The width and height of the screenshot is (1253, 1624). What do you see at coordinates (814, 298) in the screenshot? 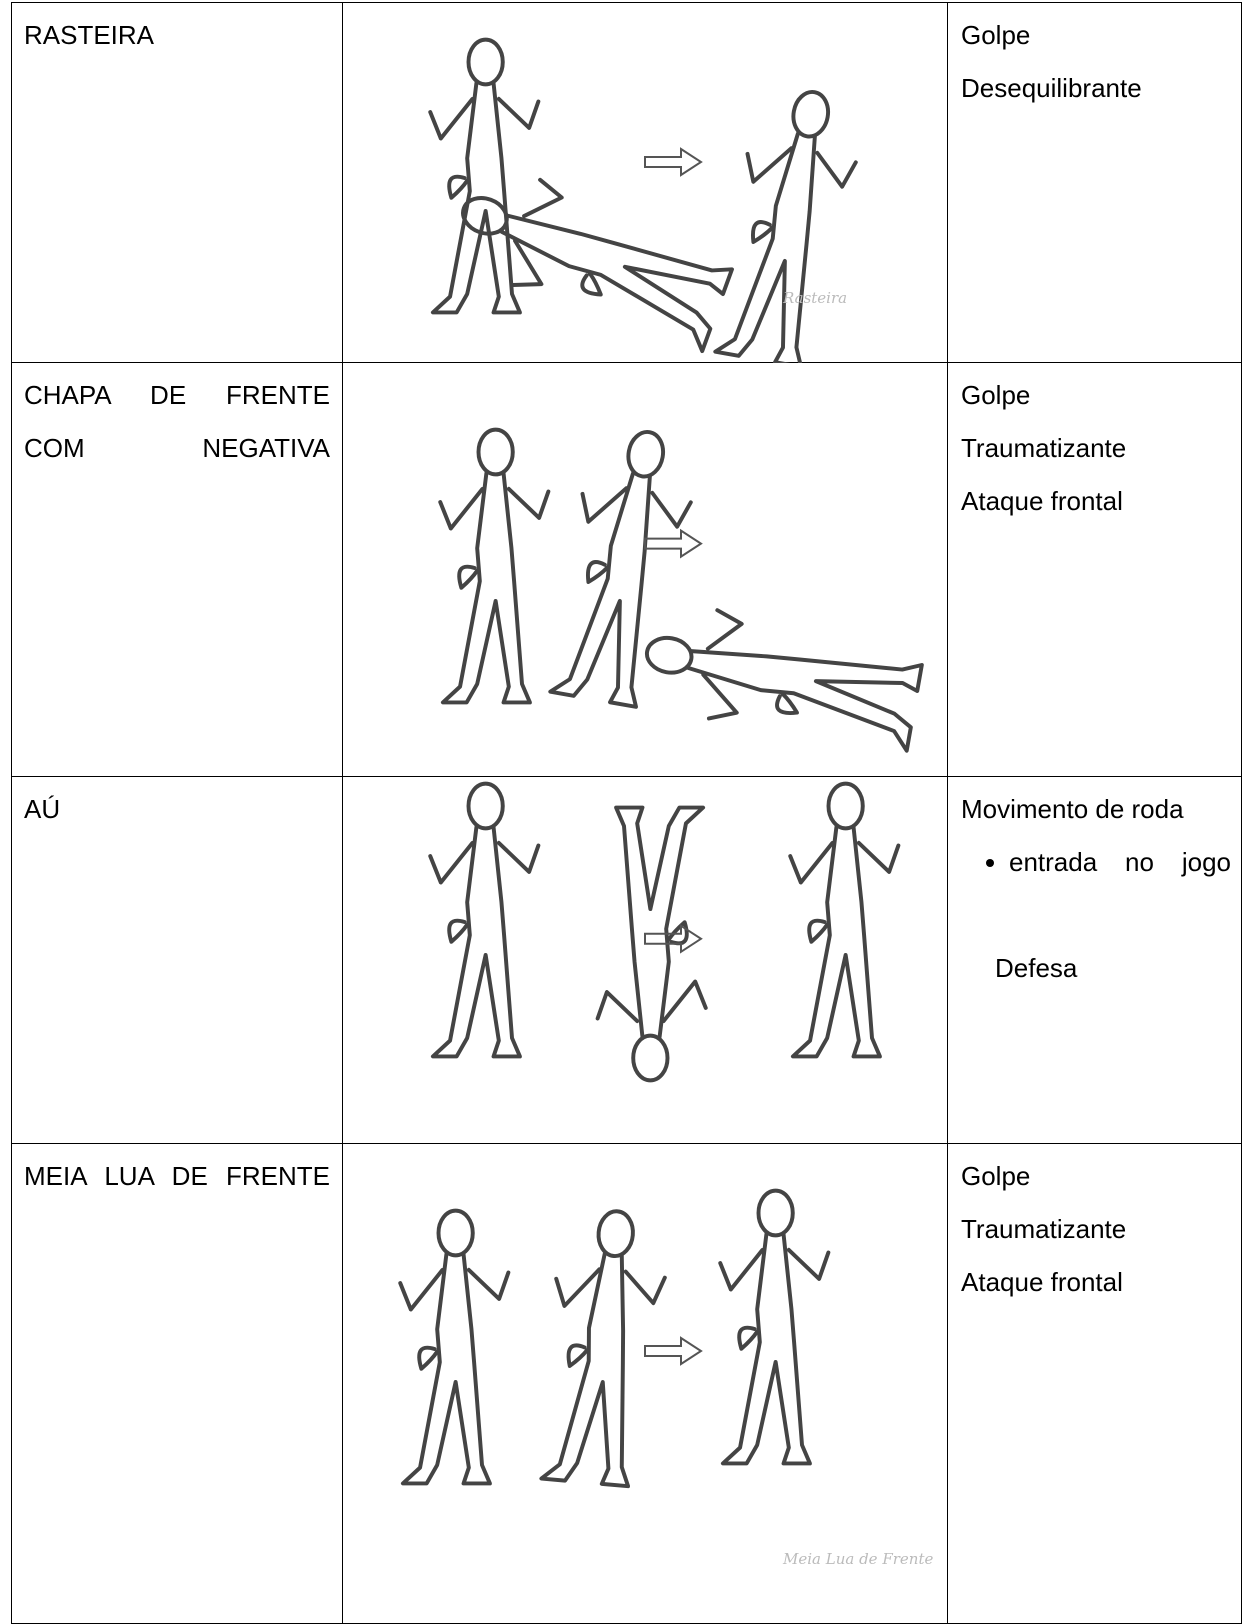
I see `image-caption: Rasteira` at bounding box center [814, 298].